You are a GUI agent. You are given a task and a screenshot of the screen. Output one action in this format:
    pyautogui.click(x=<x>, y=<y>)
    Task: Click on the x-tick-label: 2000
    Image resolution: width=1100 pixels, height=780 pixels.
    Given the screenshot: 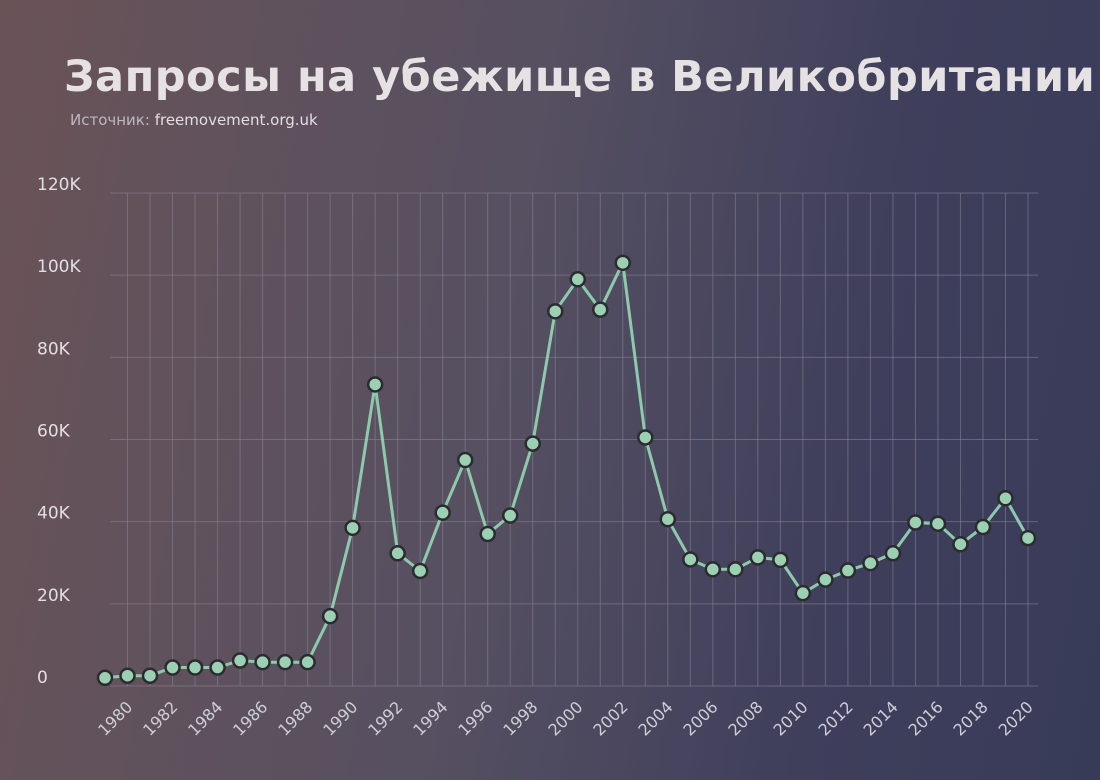 What is the action you would take?
    pyautogui.click(x=565, y=718)
    